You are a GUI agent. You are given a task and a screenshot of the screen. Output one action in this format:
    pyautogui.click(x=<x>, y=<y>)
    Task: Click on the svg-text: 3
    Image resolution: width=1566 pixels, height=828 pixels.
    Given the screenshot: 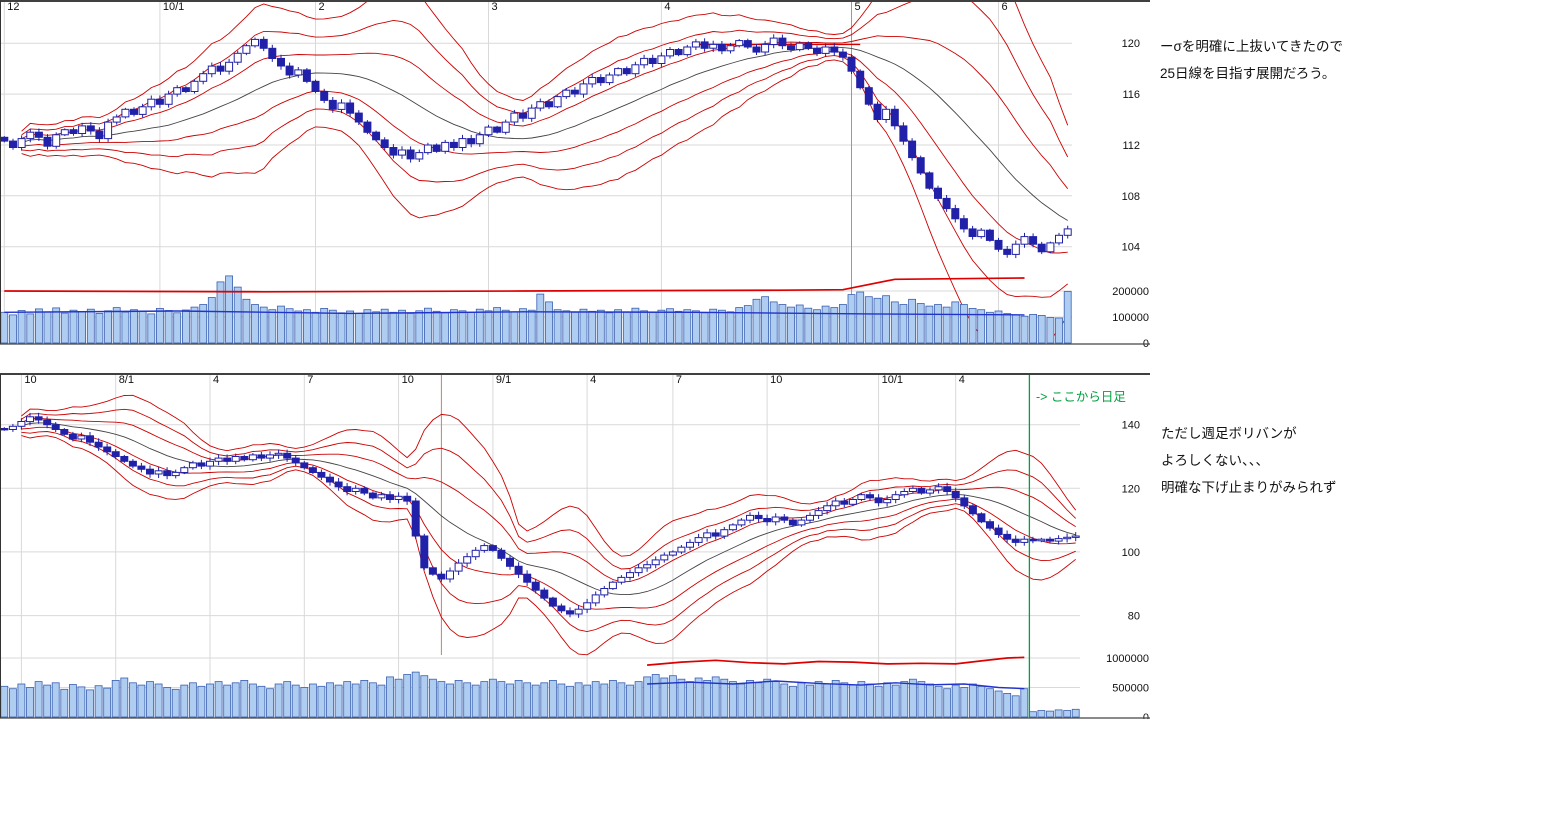 What is the action you would take?
    pyautogui.click(x=495, y=7)
    